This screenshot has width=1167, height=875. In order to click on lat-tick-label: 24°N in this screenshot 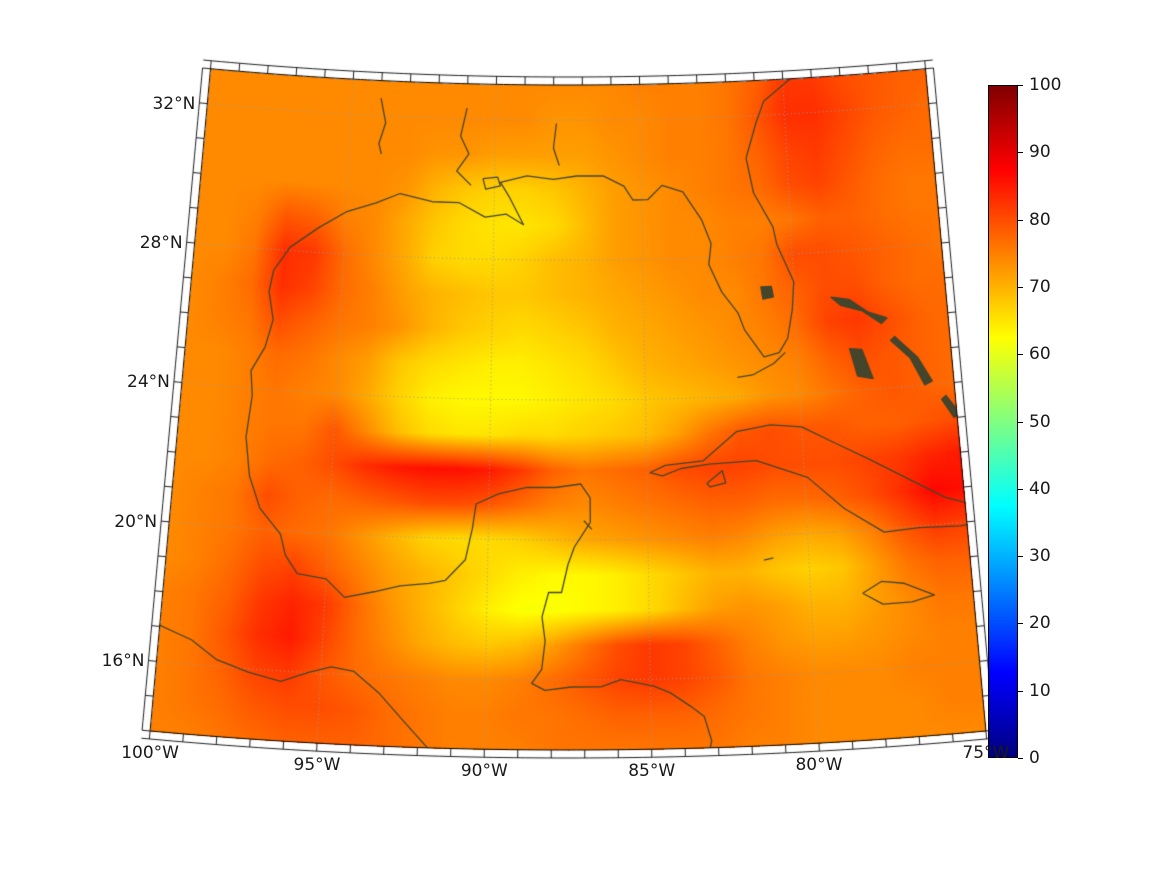, I will do `click(148, 382)`.